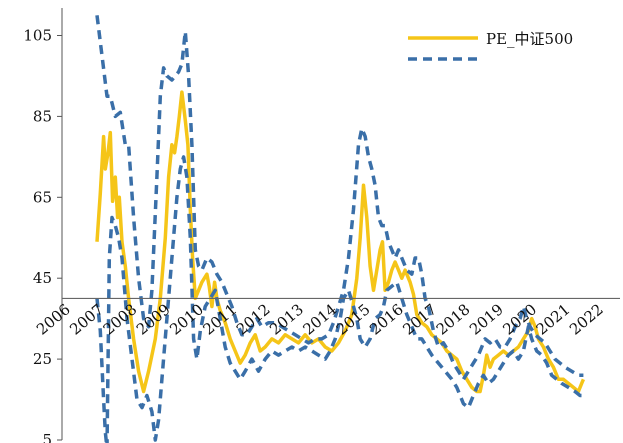 This screenshot has height=443, width=623. What do you see at coordinates (42, 116) in the screenshot?
I see `y-tick-label: 85` at bounding box center [42, 116].